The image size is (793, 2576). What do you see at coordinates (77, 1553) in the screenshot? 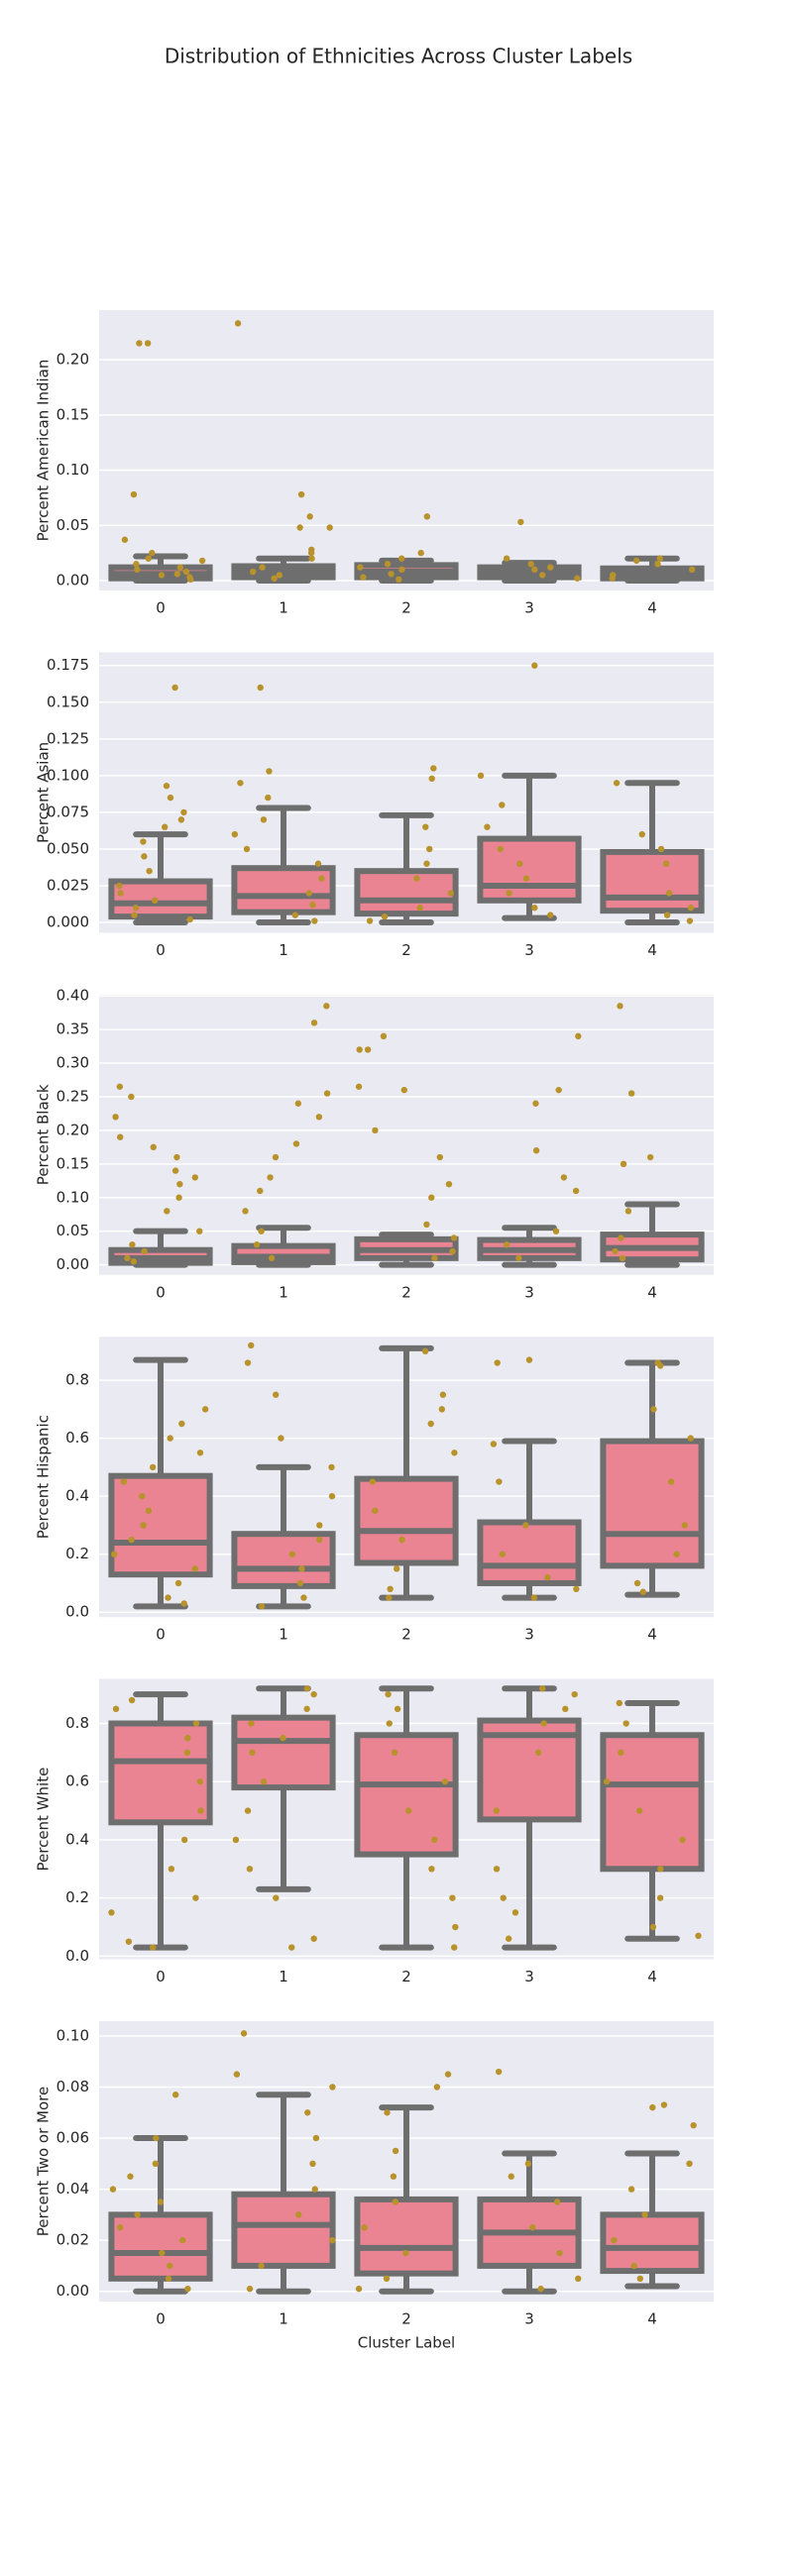
I see `y-tick-label: 0.2` at bounding box center [77, 1553].